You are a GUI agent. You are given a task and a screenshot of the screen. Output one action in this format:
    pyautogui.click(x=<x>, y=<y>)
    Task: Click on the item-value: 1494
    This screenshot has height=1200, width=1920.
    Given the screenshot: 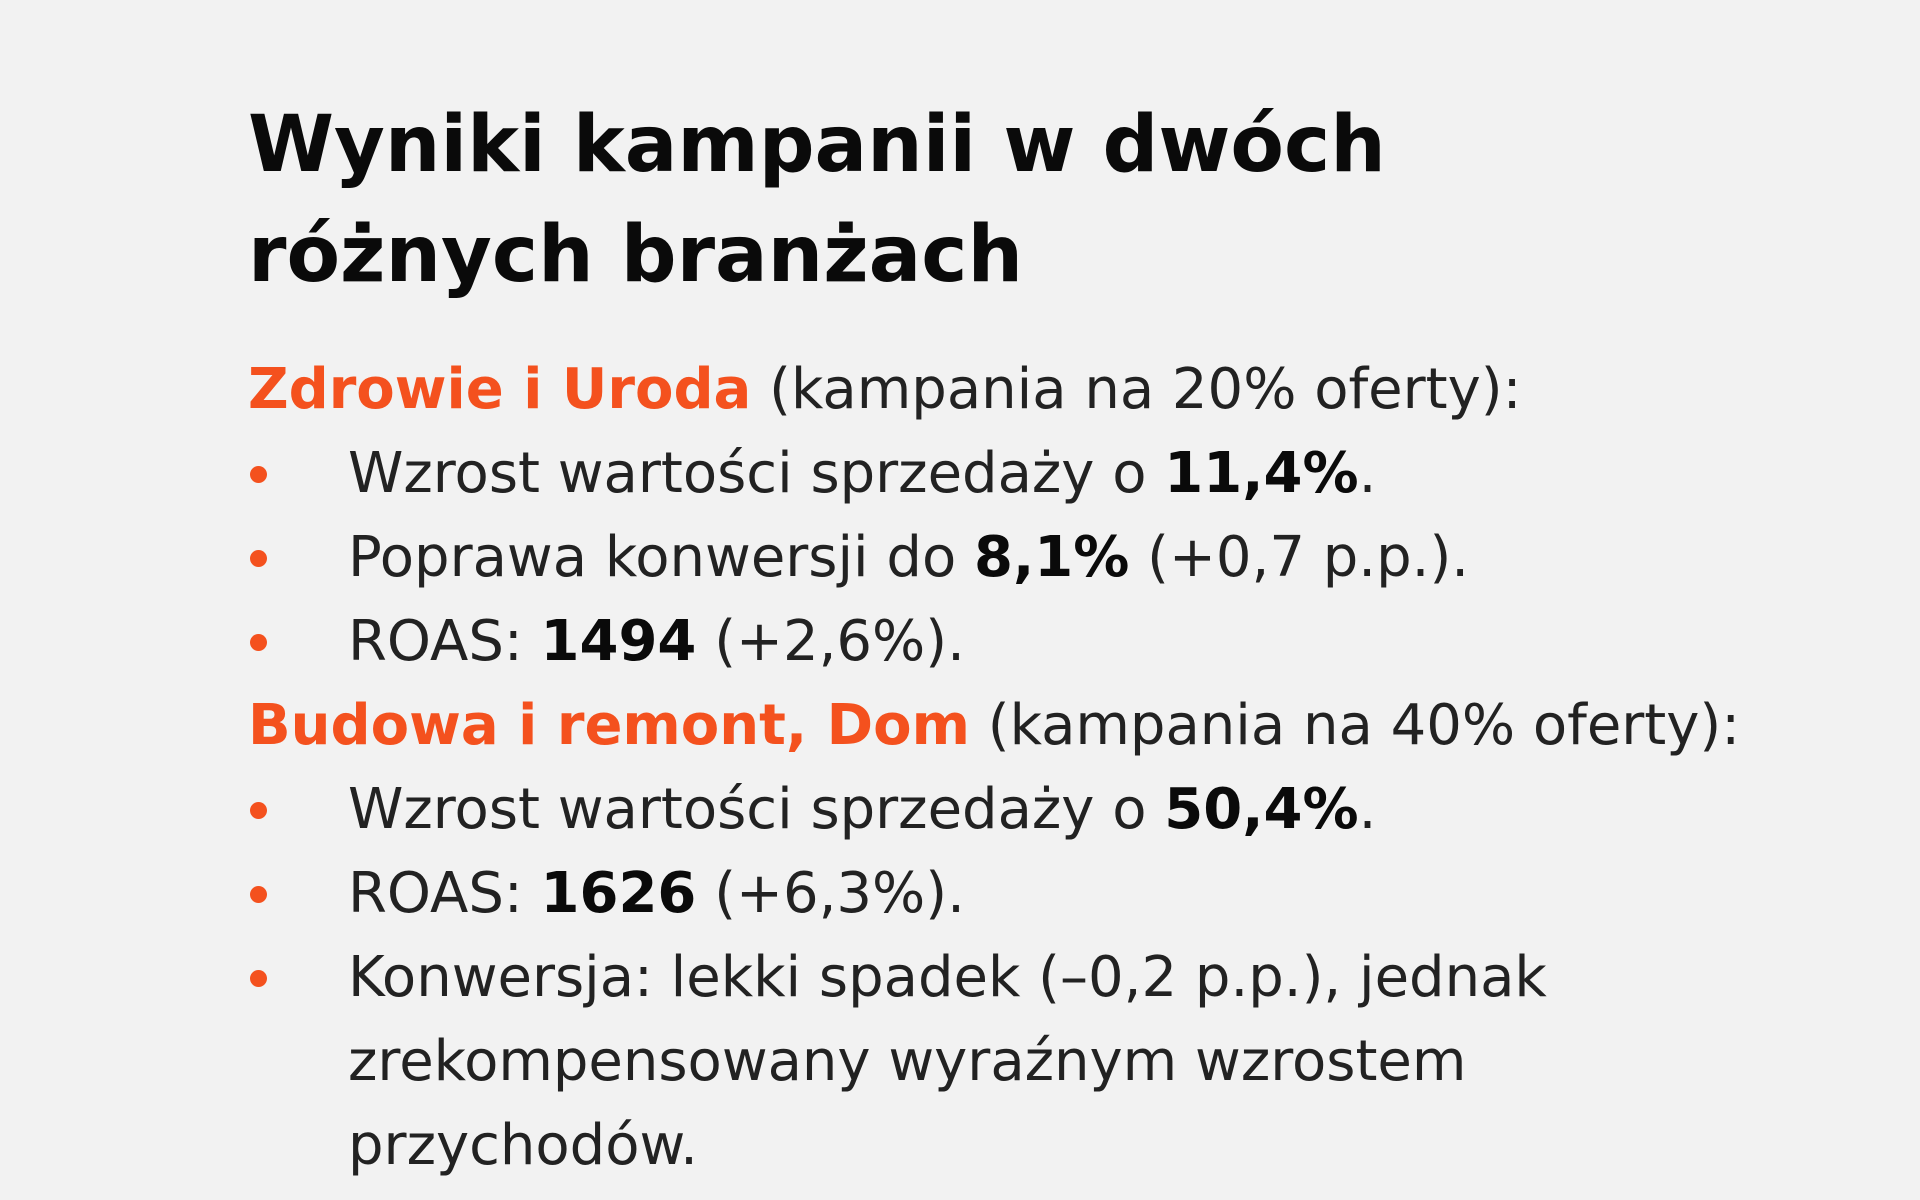 What is the action you would take?
    pyautogui.click(x=618, y=641)
    